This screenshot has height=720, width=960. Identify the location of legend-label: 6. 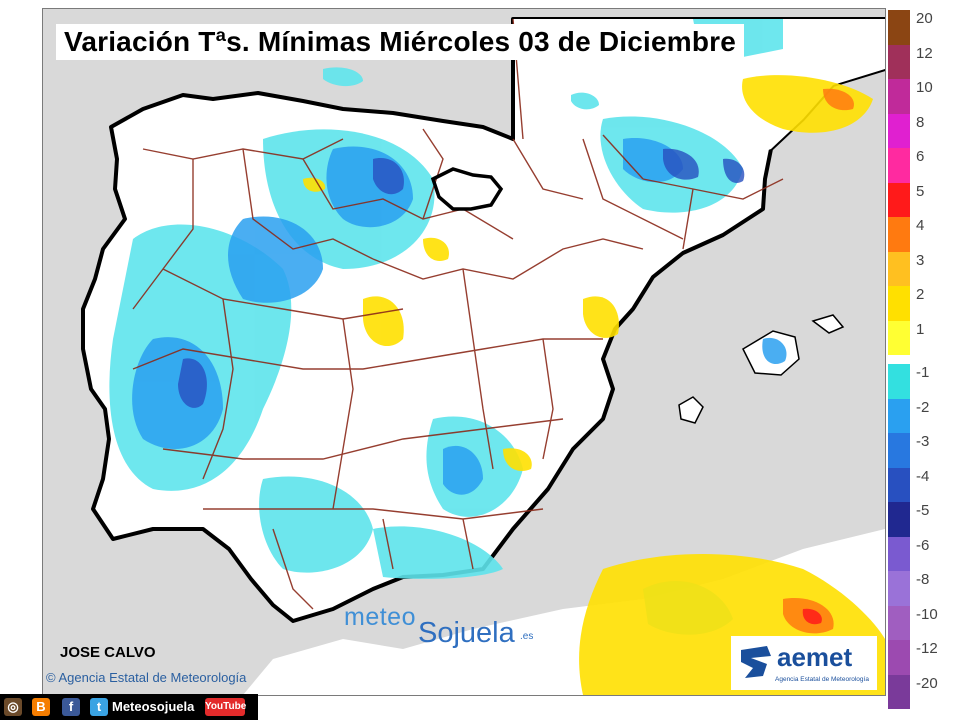
(920, 156).